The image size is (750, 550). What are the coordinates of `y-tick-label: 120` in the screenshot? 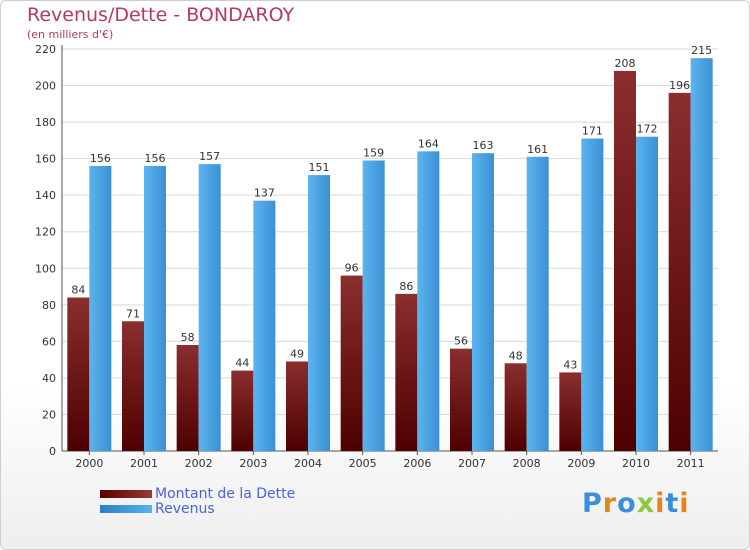 It's located at (45, 232).